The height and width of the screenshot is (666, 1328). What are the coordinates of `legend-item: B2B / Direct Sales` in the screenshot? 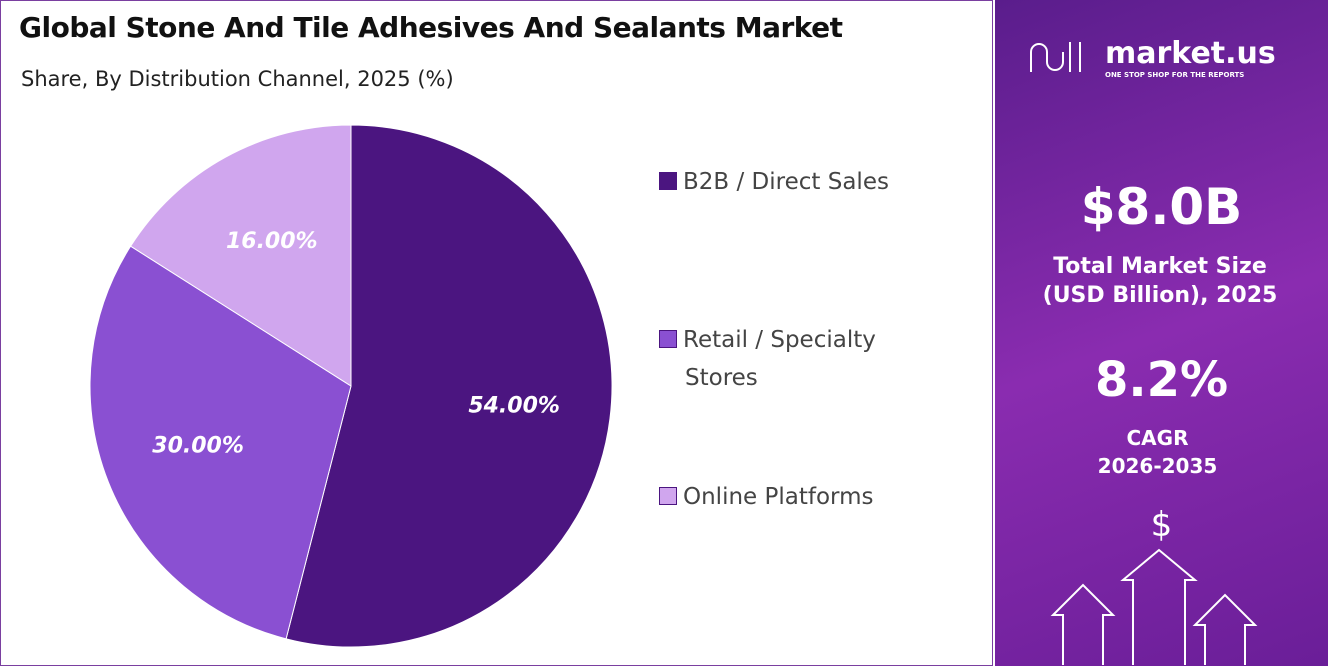 It's located at (802, 182).